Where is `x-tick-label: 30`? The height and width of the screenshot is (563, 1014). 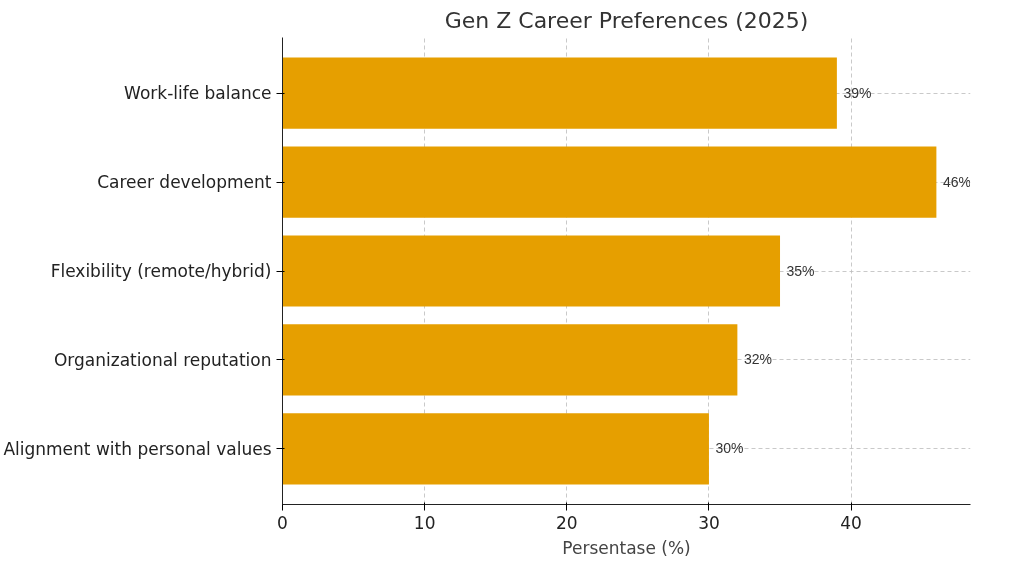
x-tick-label: 30 is located at coordinates (709, 522).